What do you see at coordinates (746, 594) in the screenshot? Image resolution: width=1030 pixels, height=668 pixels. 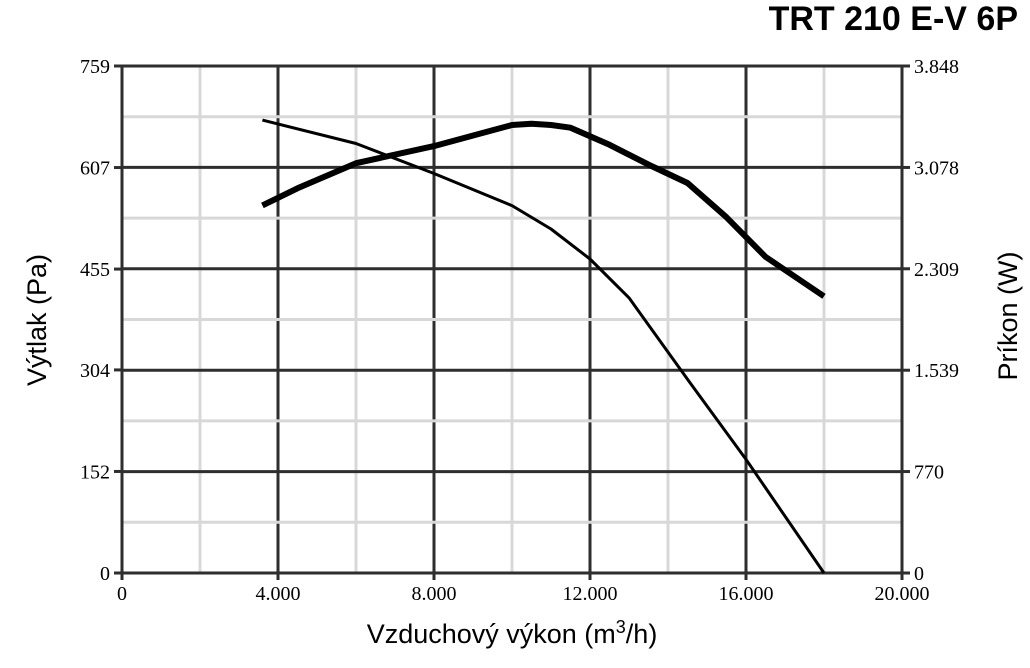 I see `x-tick-label: 16.000` at bounding box center [746, 594].